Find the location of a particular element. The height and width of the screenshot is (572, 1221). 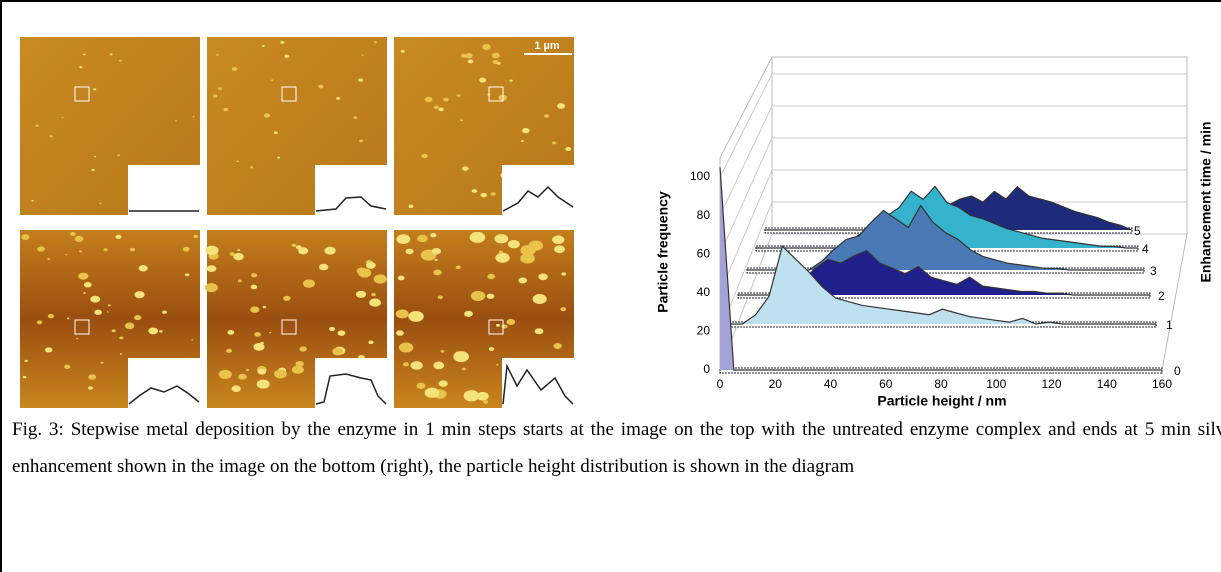

series-label: 4 is located at coordinates (1145, 249).